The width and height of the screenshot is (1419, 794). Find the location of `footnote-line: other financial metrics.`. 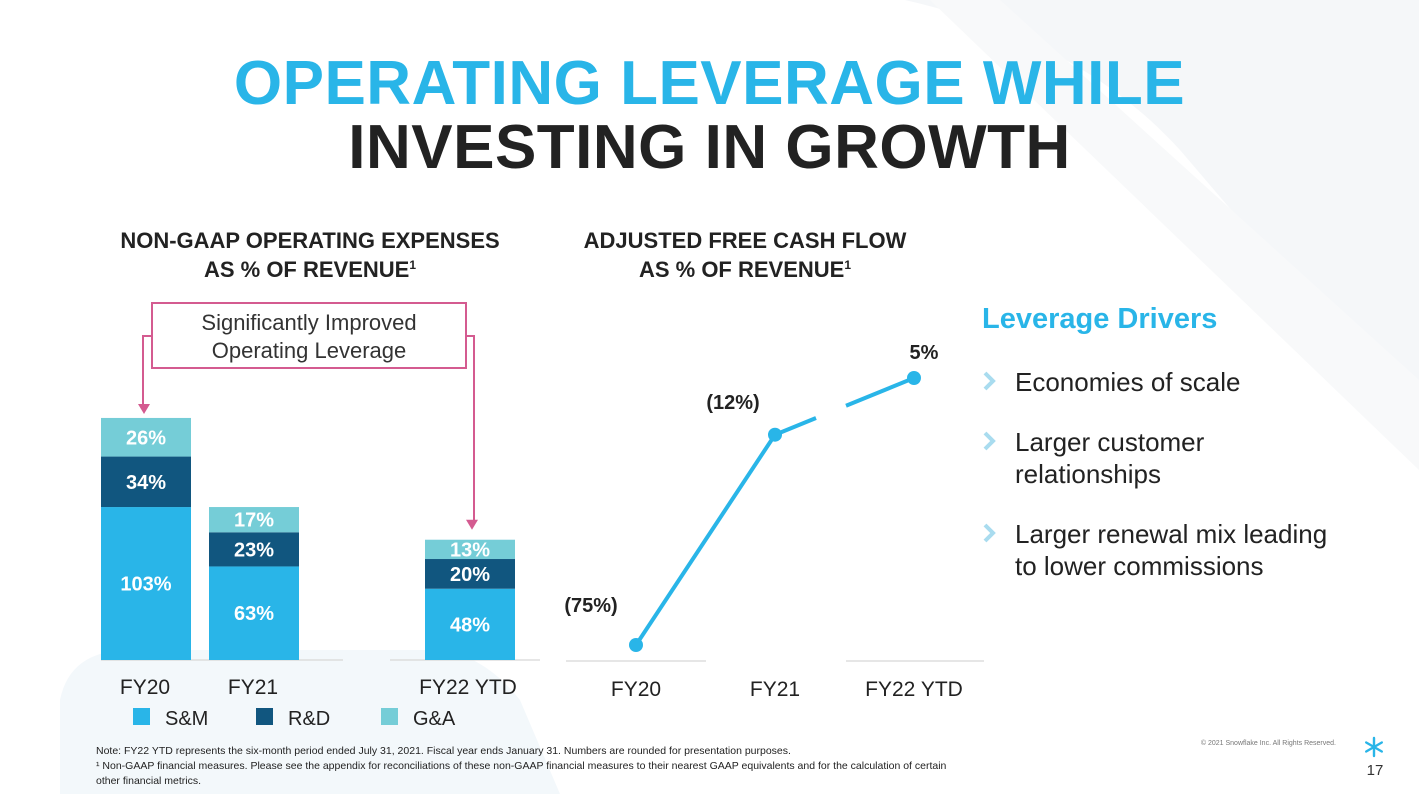

footnote-line: other financial metrics. is located at coordinates (149, 781).